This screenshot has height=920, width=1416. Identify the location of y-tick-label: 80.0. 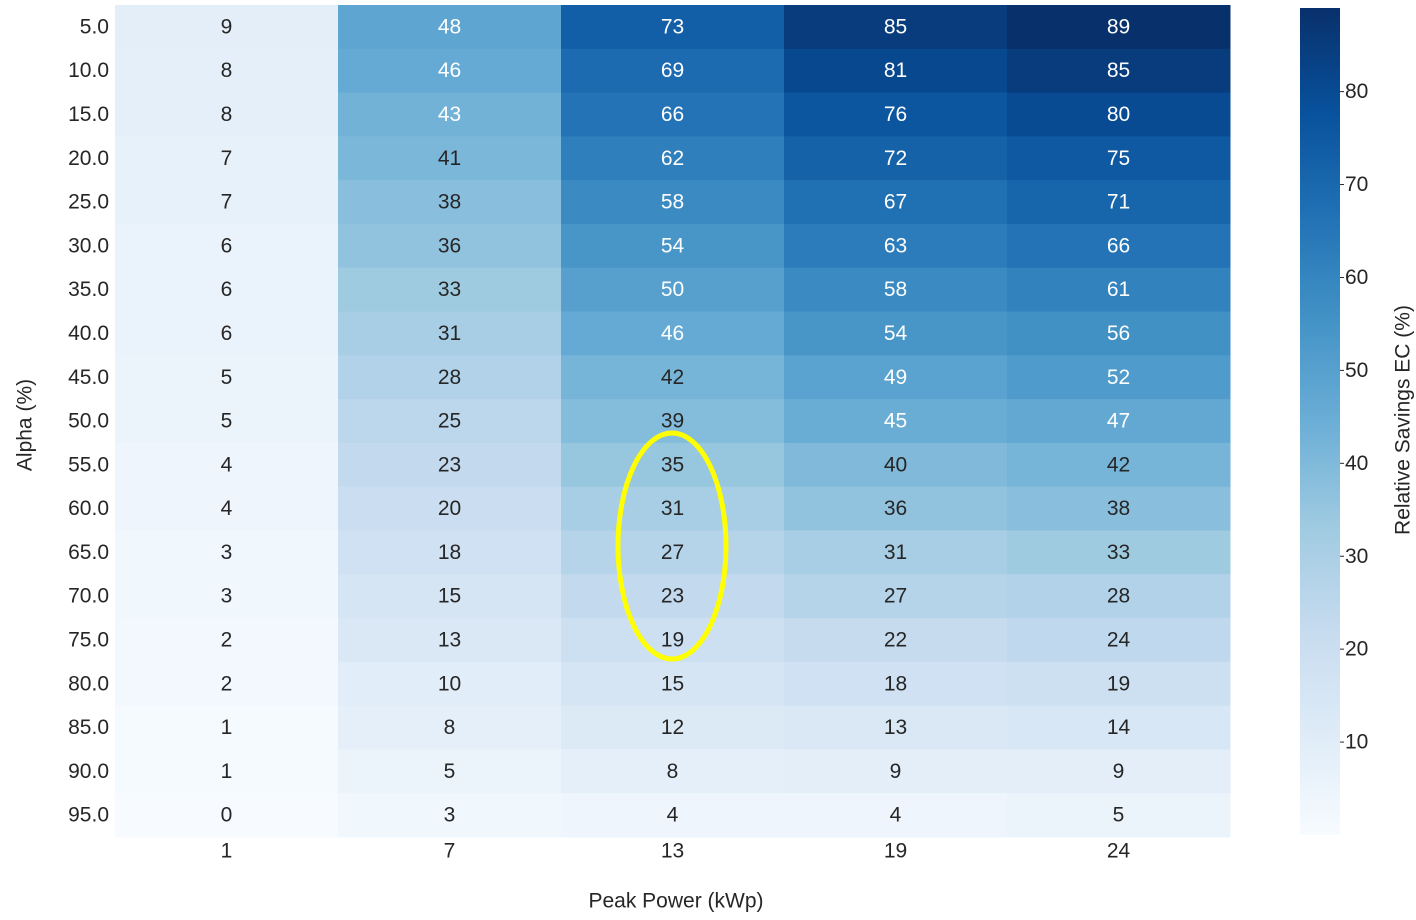
(88, 683).